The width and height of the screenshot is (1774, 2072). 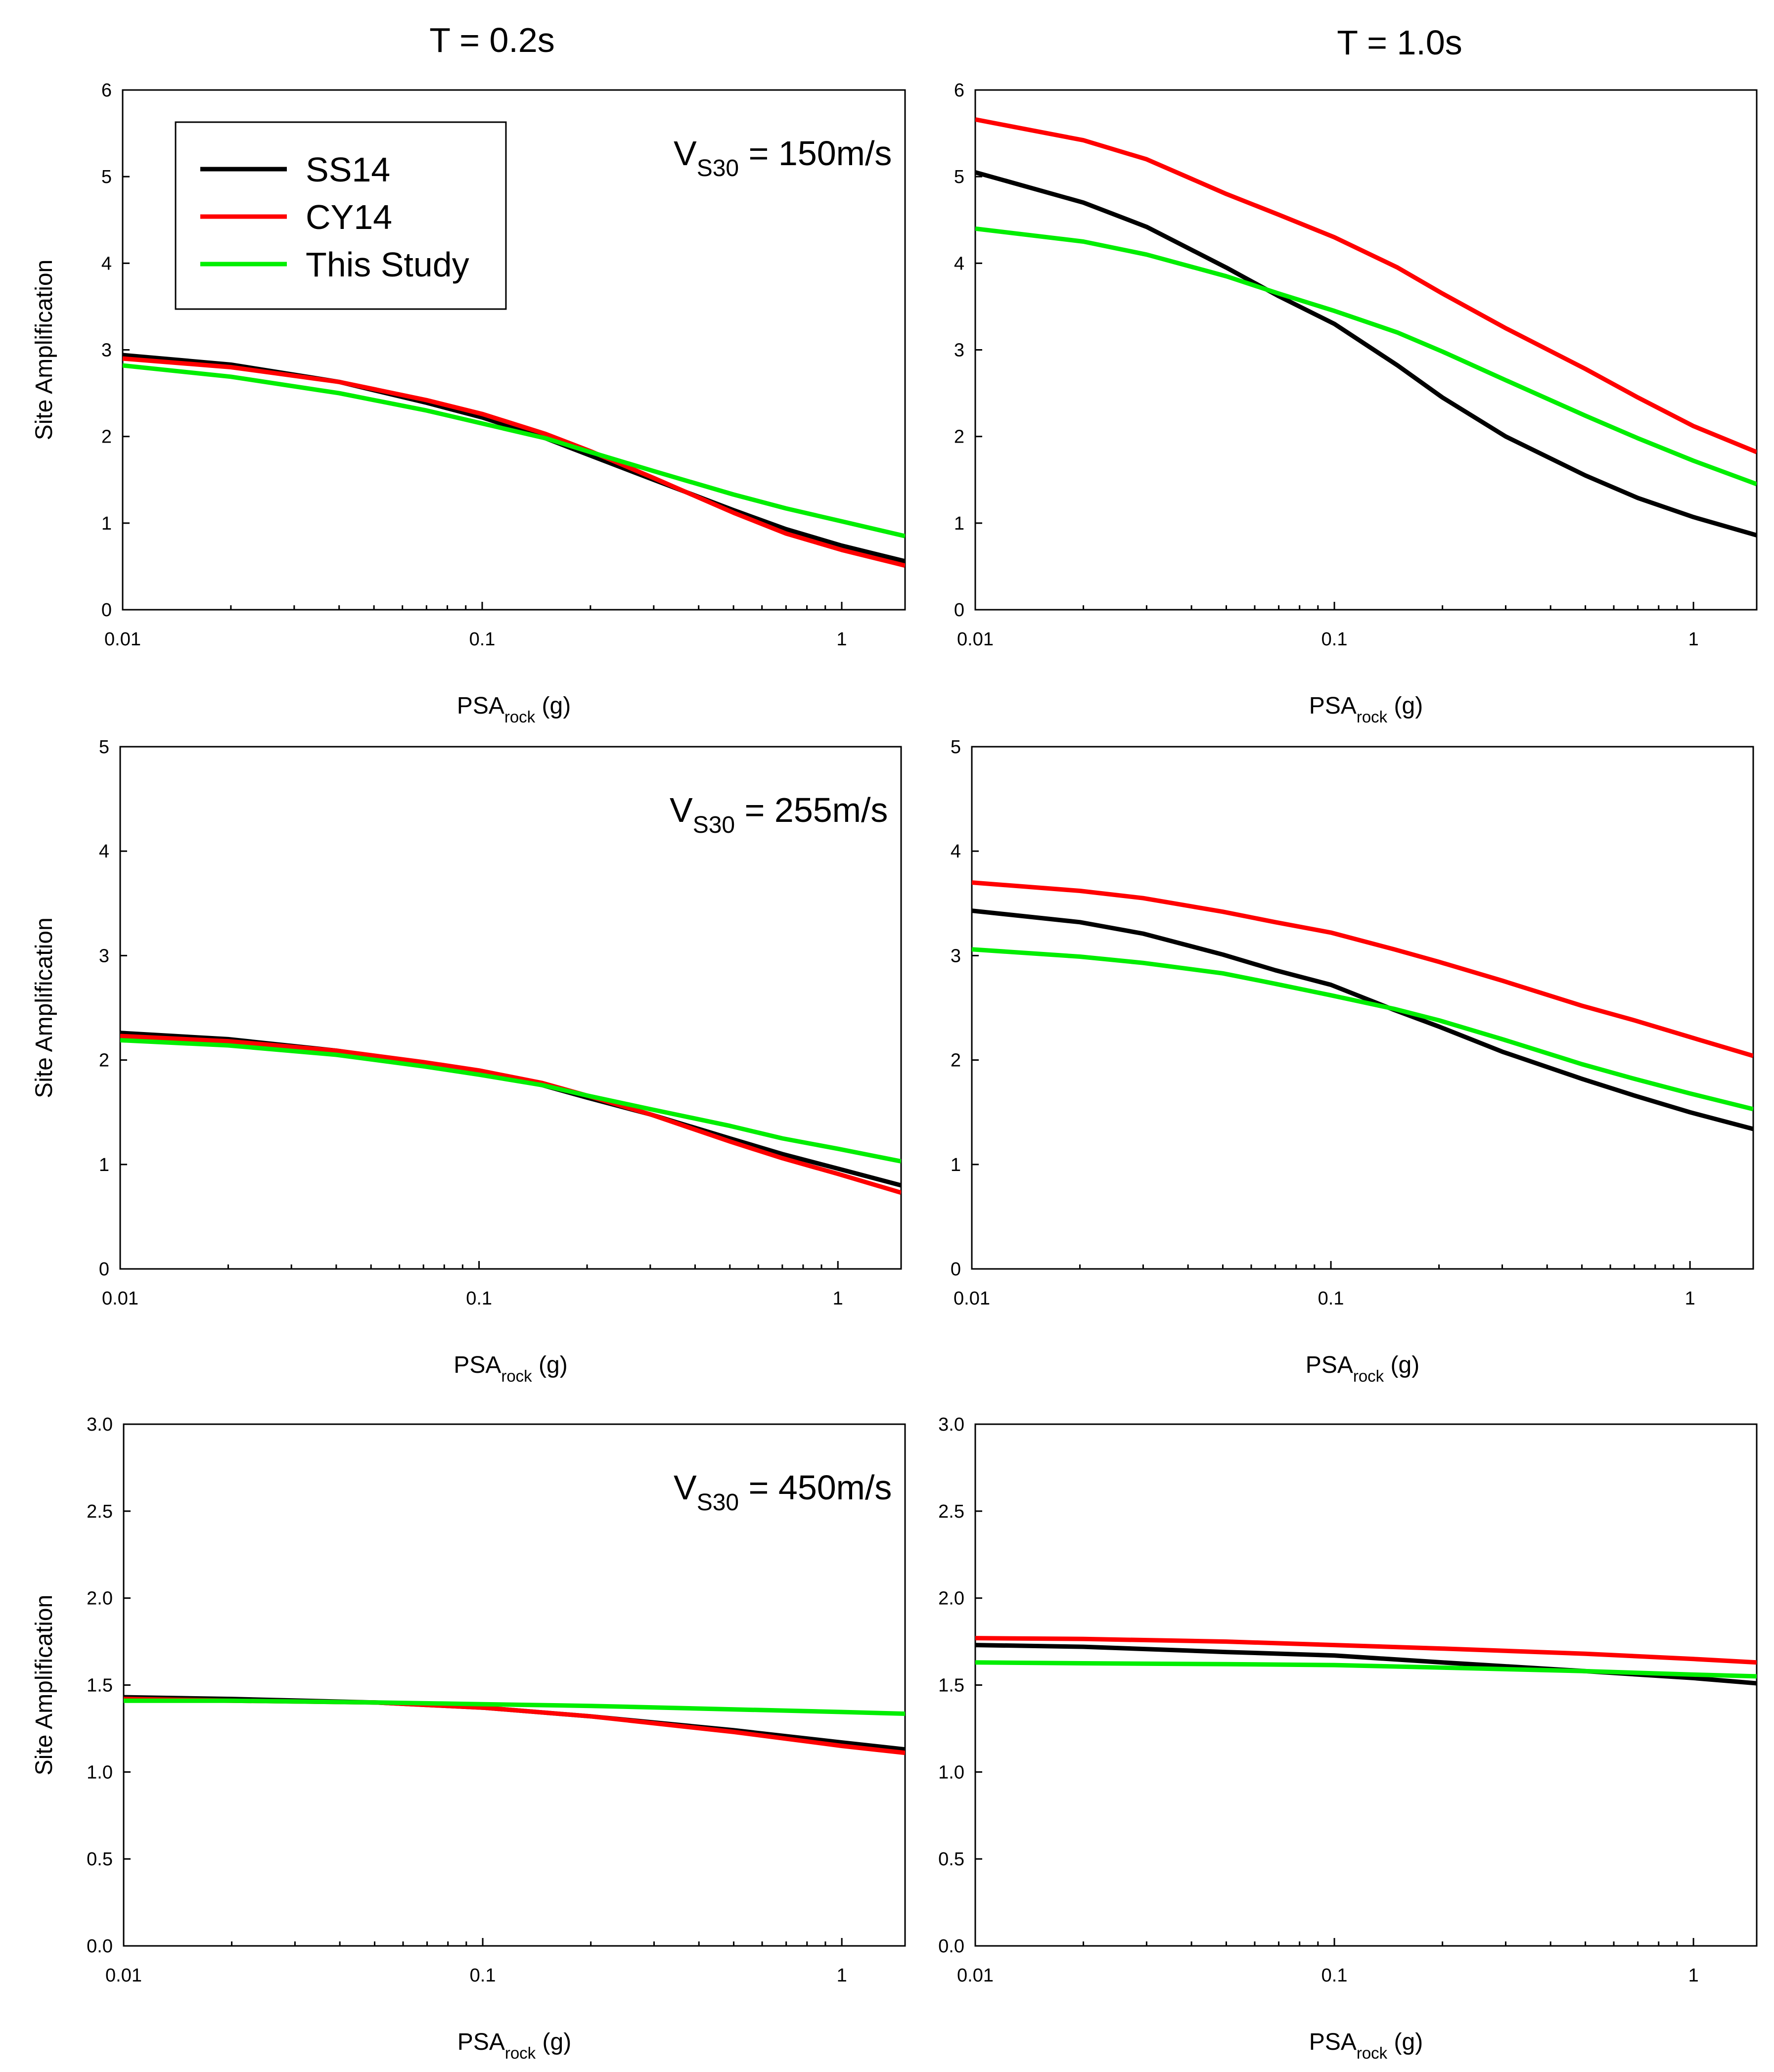 I want to click on col-title-right: T = 1.0s, so click(x=1399, y=42).